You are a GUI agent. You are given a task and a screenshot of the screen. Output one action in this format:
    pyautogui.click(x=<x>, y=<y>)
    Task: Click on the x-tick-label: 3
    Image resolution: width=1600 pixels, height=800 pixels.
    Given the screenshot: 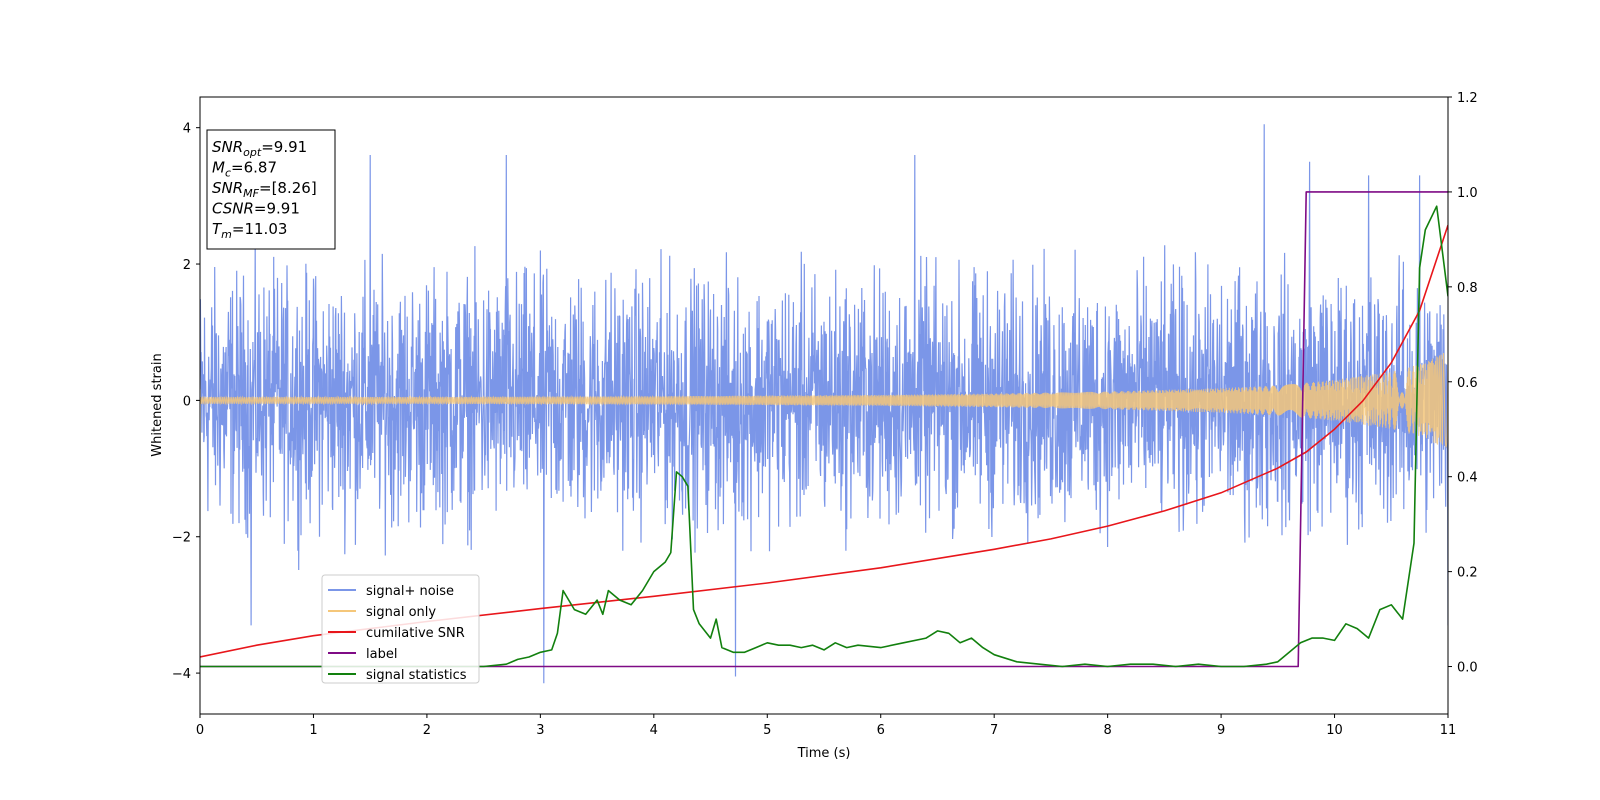 What is the action you would take?
    pyautogui.click(x=540, y=730)
    